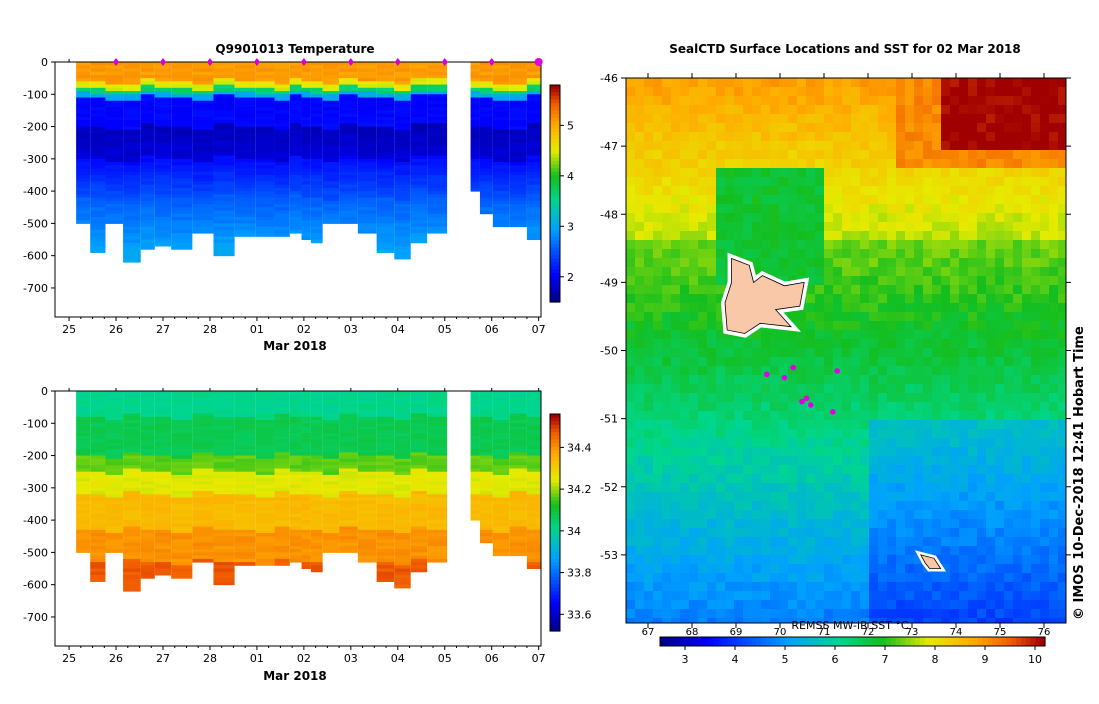  Describe the element at coordinates (555, 564) in the screenshot. I see `salinity-colorbar-cell` at that location.